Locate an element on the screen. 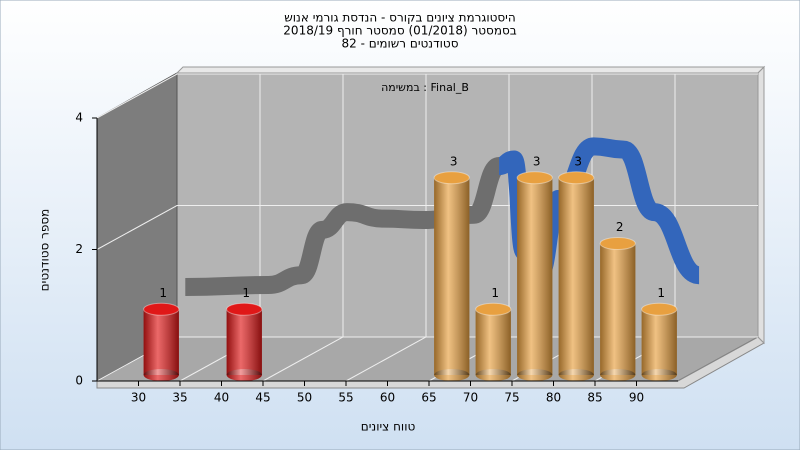 This screenshot has height=450, width=800. value-label: 2 is located at coordinates (620, 227).